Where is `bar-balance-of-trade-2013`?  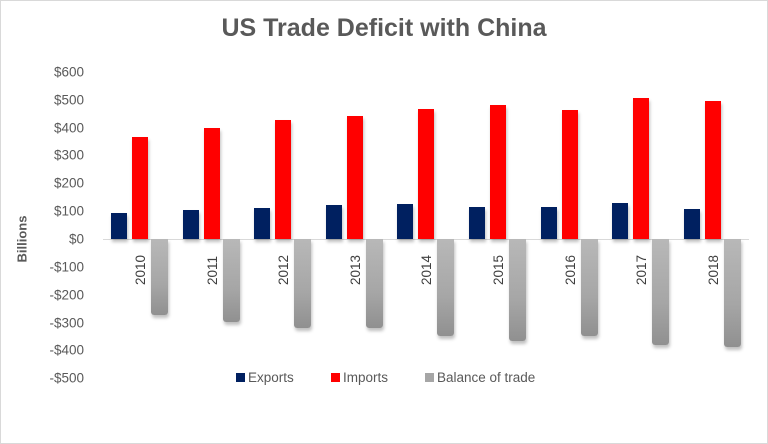
bar-balance-of-trade-2013 is located at coordinates (374, 283).